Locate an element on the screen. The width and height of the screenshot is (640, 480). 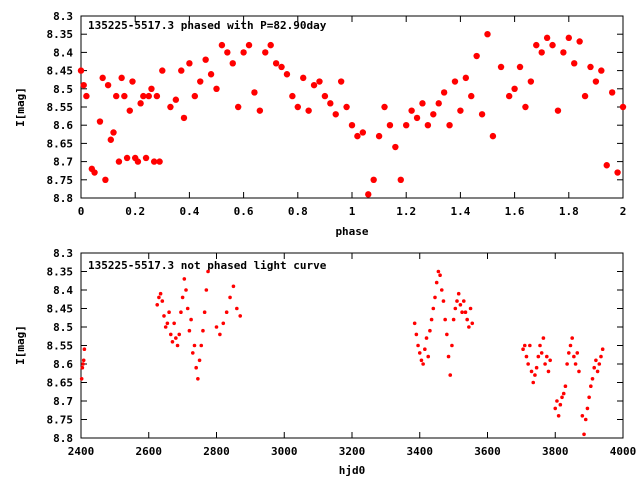
x-tick-label: 0.8 is located at coordinates (298, 211).